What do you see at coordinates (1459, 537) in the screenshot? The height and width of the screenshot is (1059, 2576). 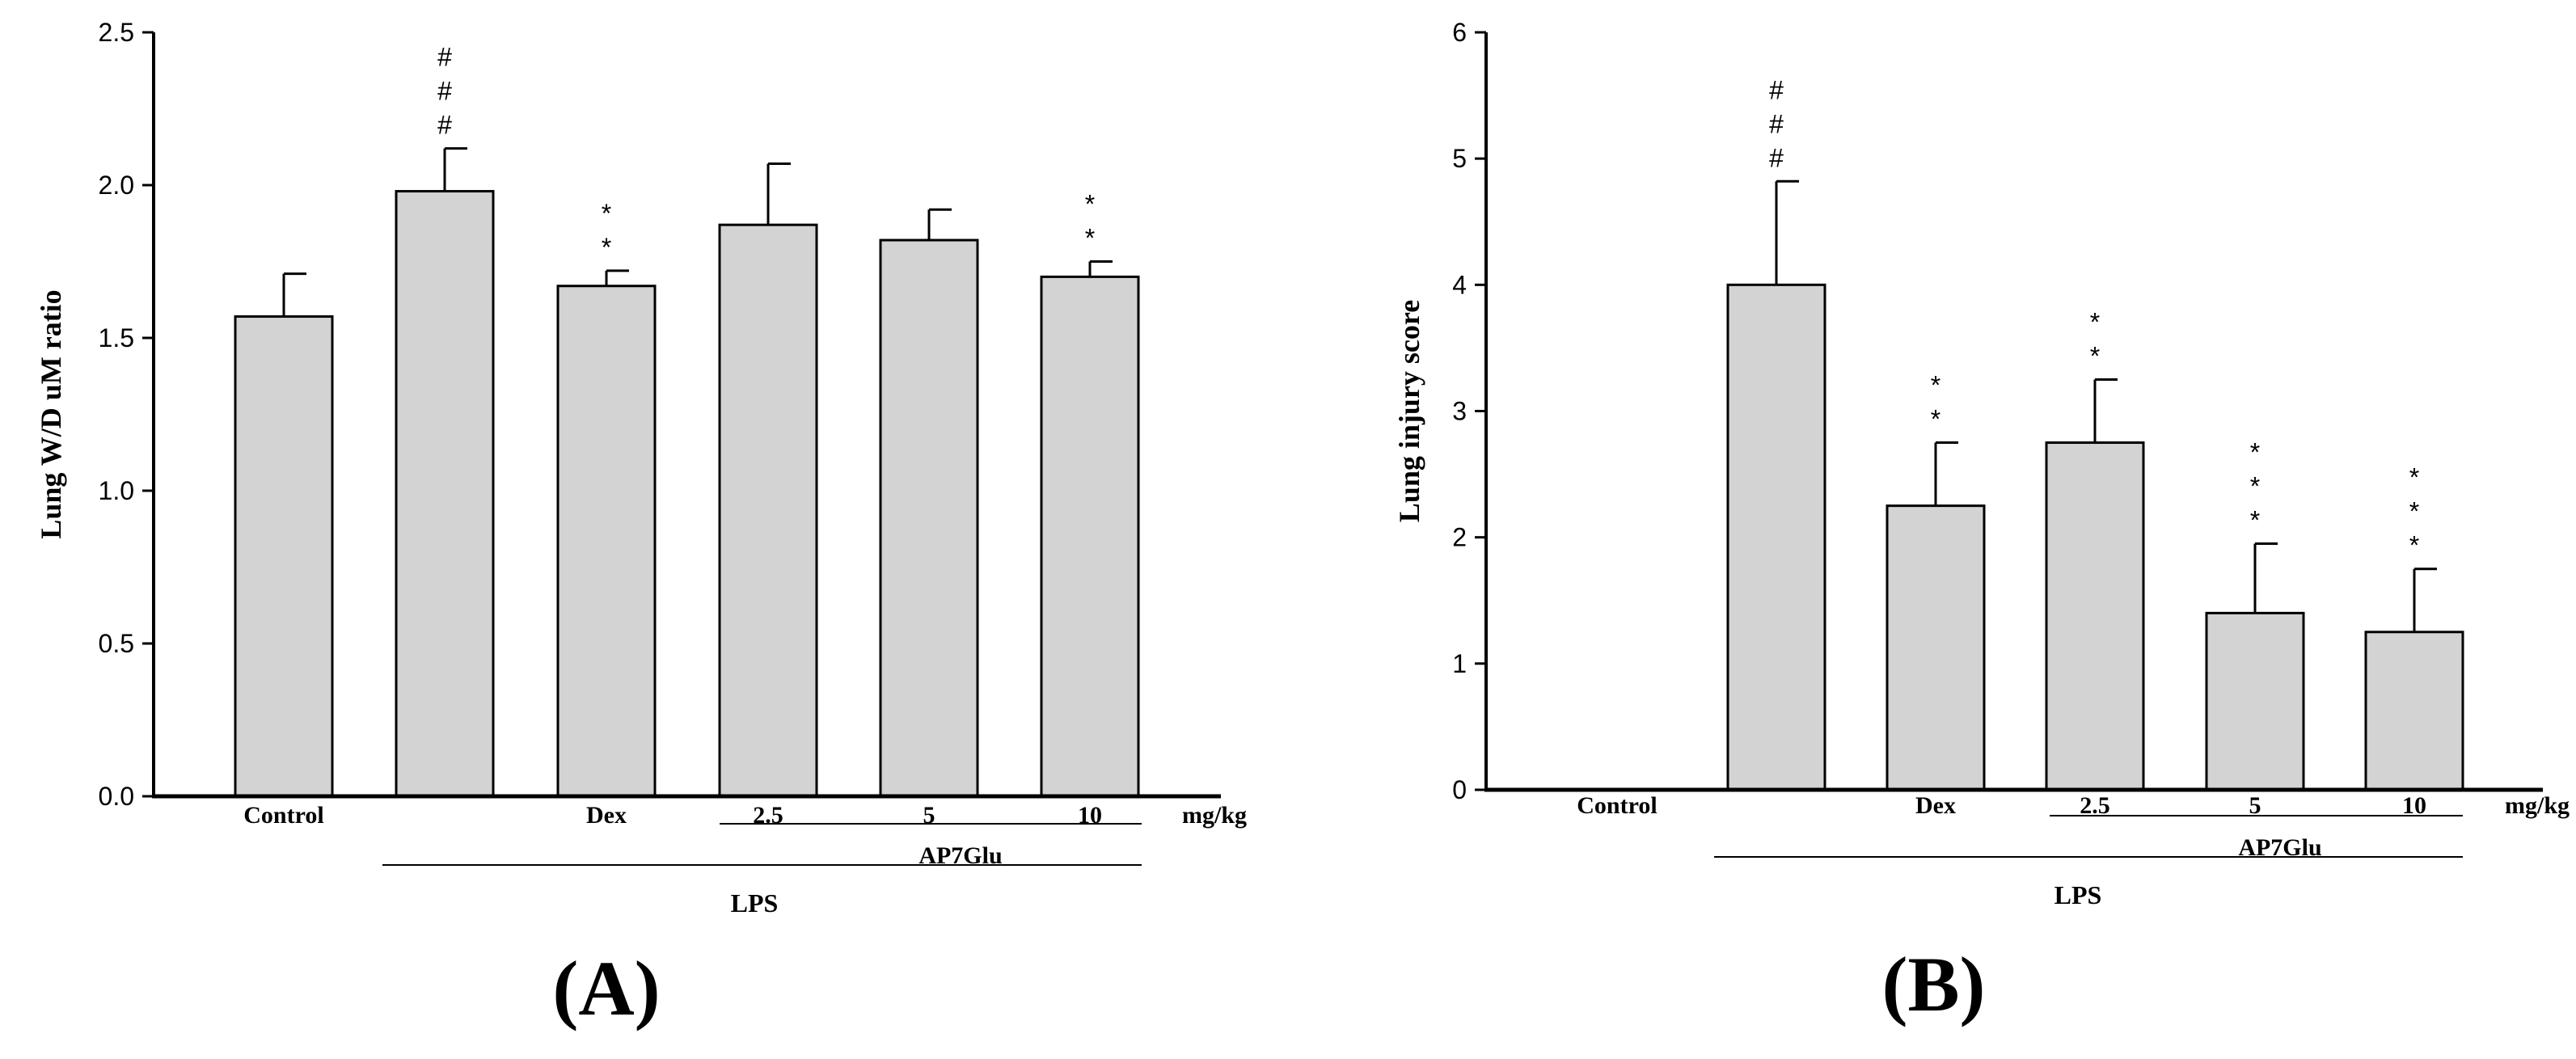 I see `y-tick-label: 2` at bounding box center [1459, 537].